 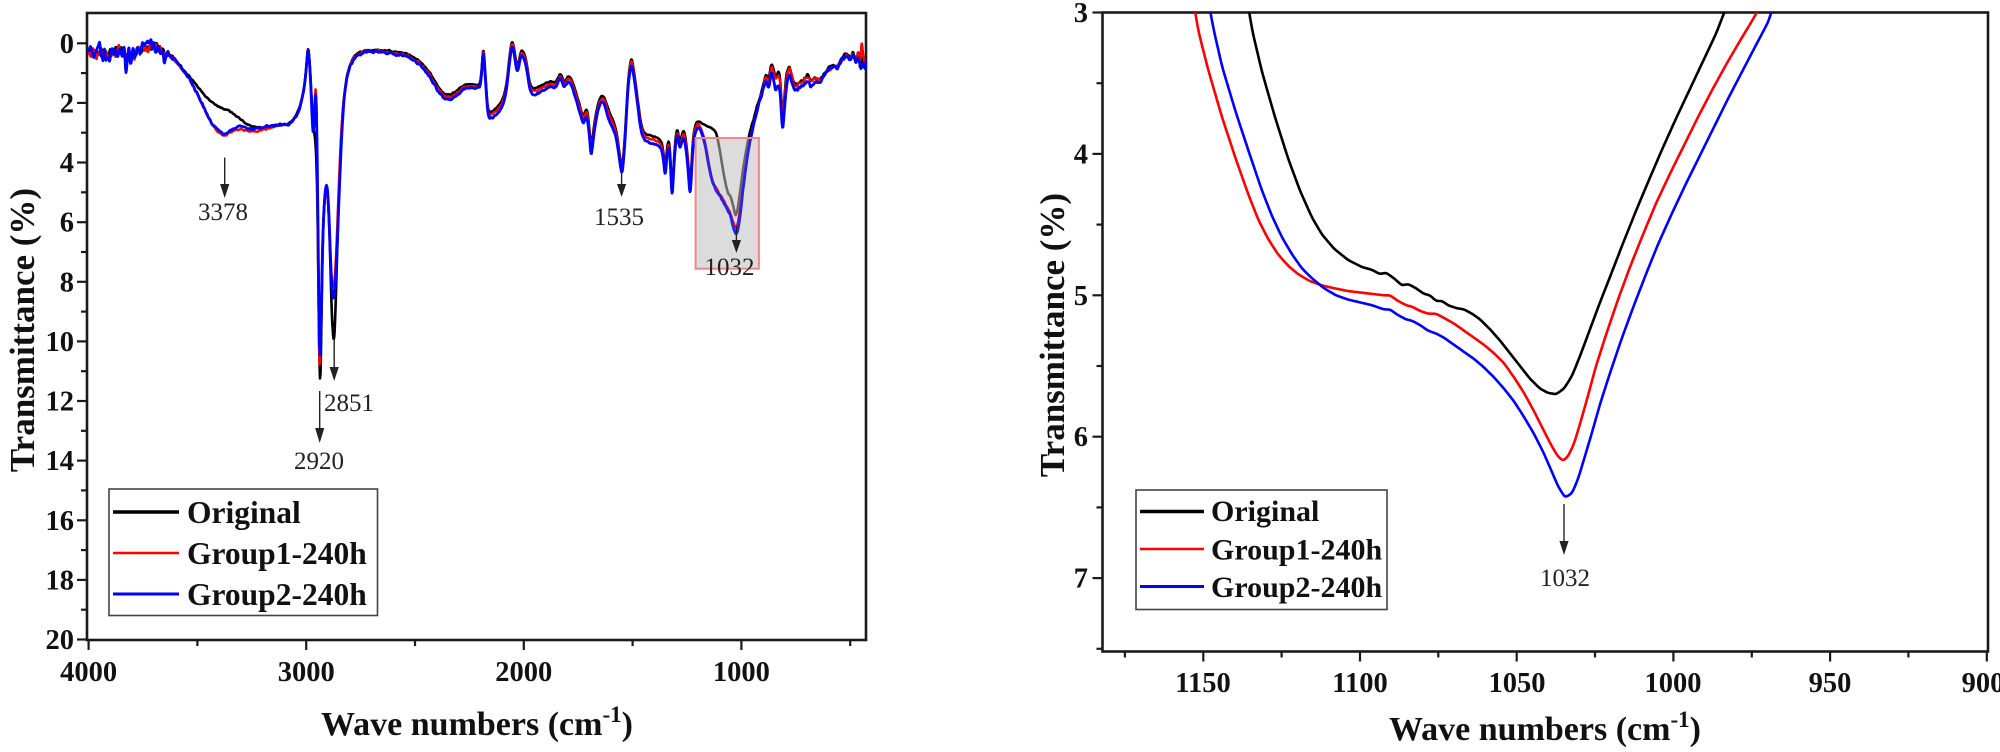 What do you see at coordinates (523, 672) in the screenshot?
I see `svg-text: 2000` at bounding box center [523, 672].